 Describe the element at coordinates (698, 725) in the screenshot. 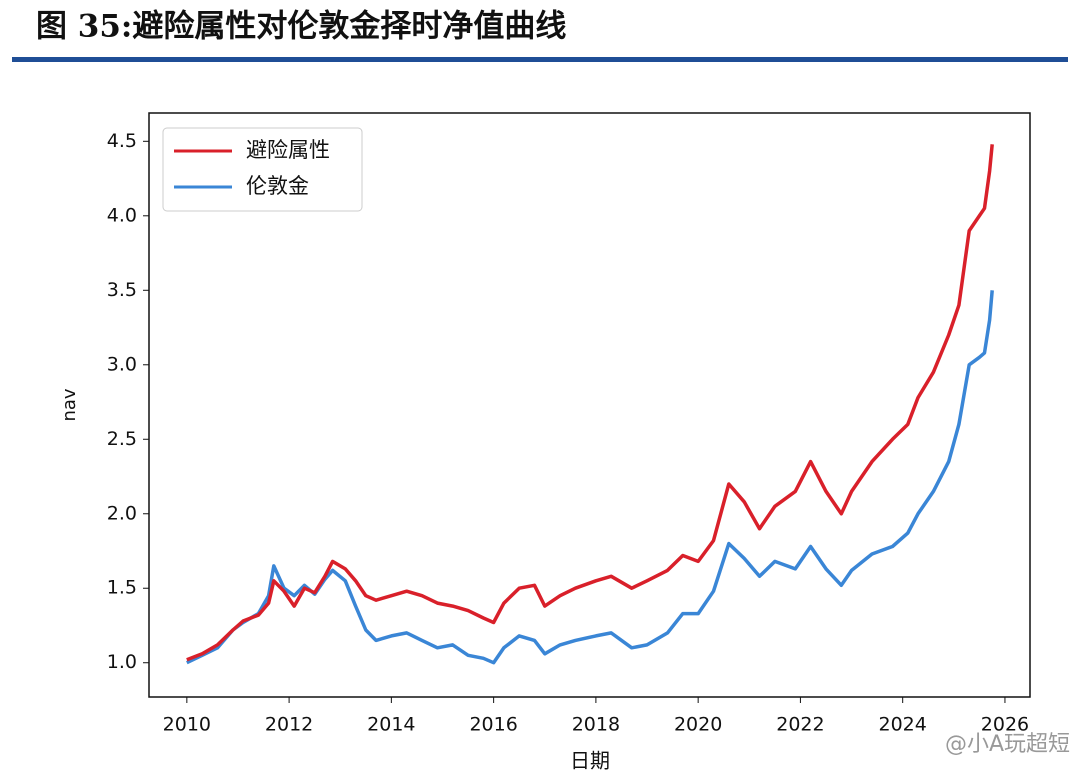

I see `x-tick-label: 2020` at that location.